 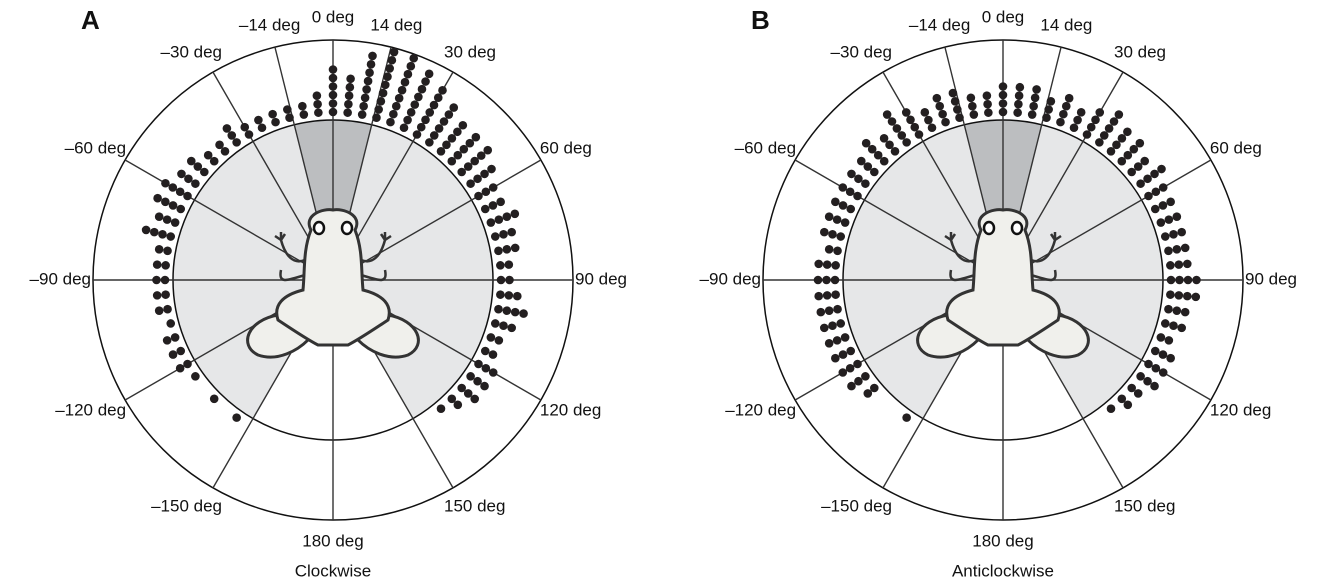 What do you see at coordinates (1140, 52) in the screenshot?
I see `angle-label: 30 deg` at bounding box center [1140, 52].